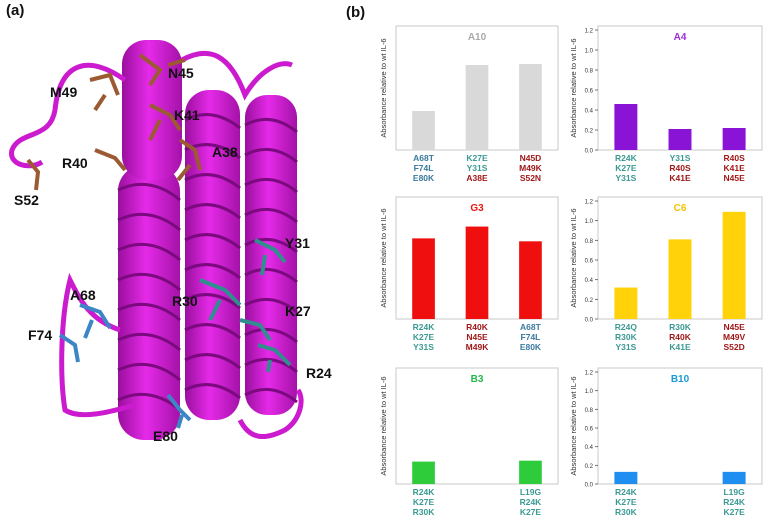  I want to click on brown-residue-sticks, so click(114, 122).